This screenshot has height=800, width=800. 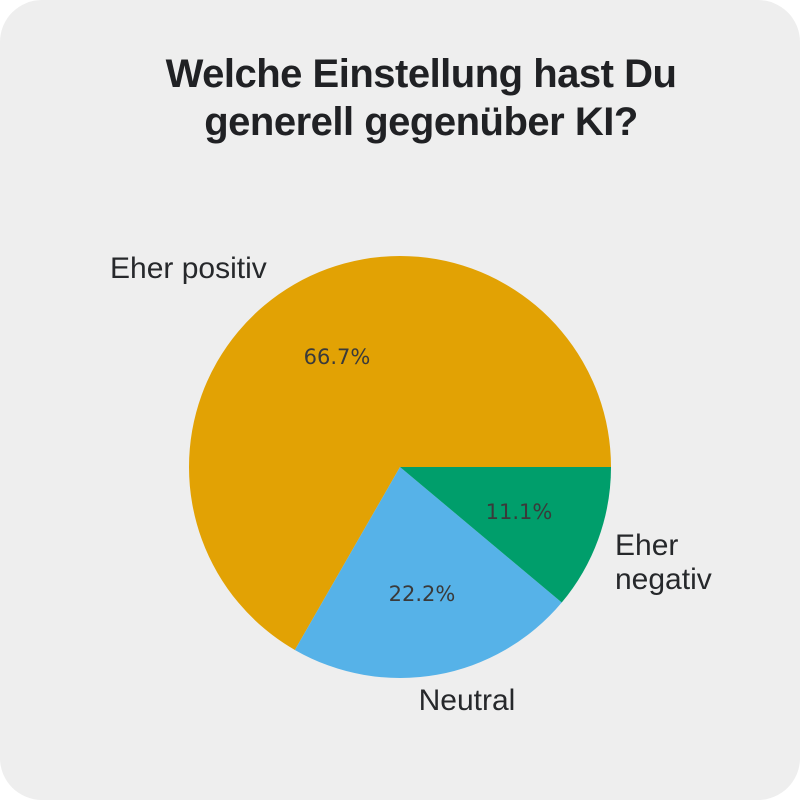 I want to click on pct-label-eher-negativ: 11.1%, so click(x=519, y=512).